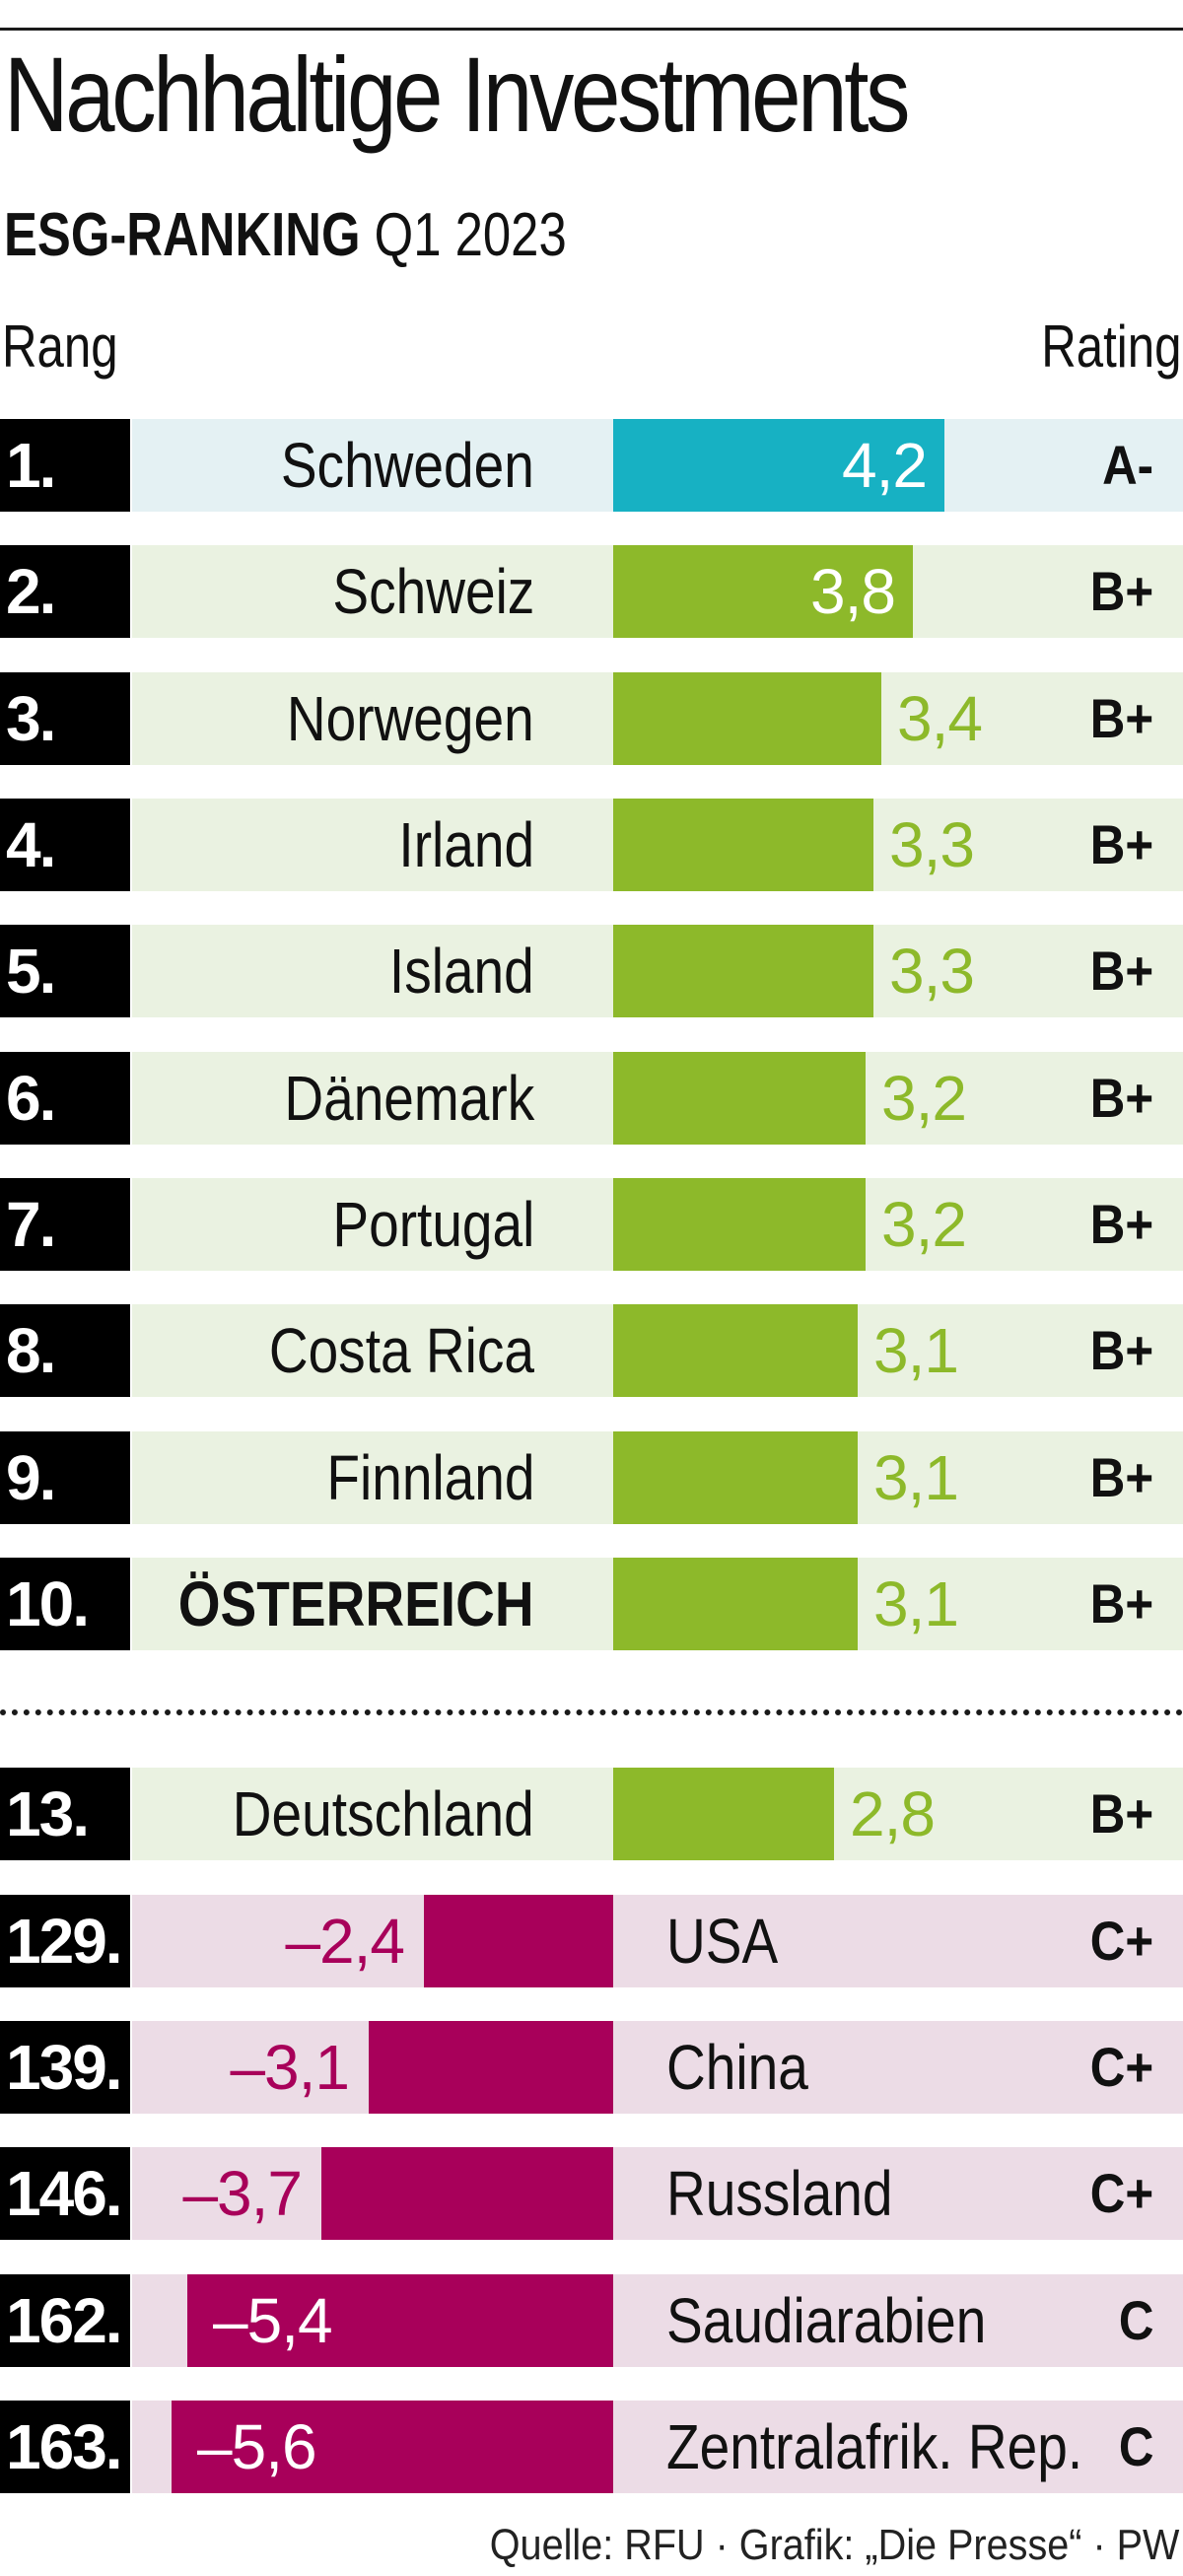  Describe the element at coordinates (853, 591) in the screenshot. I see `value-label: 3,8` at that location.